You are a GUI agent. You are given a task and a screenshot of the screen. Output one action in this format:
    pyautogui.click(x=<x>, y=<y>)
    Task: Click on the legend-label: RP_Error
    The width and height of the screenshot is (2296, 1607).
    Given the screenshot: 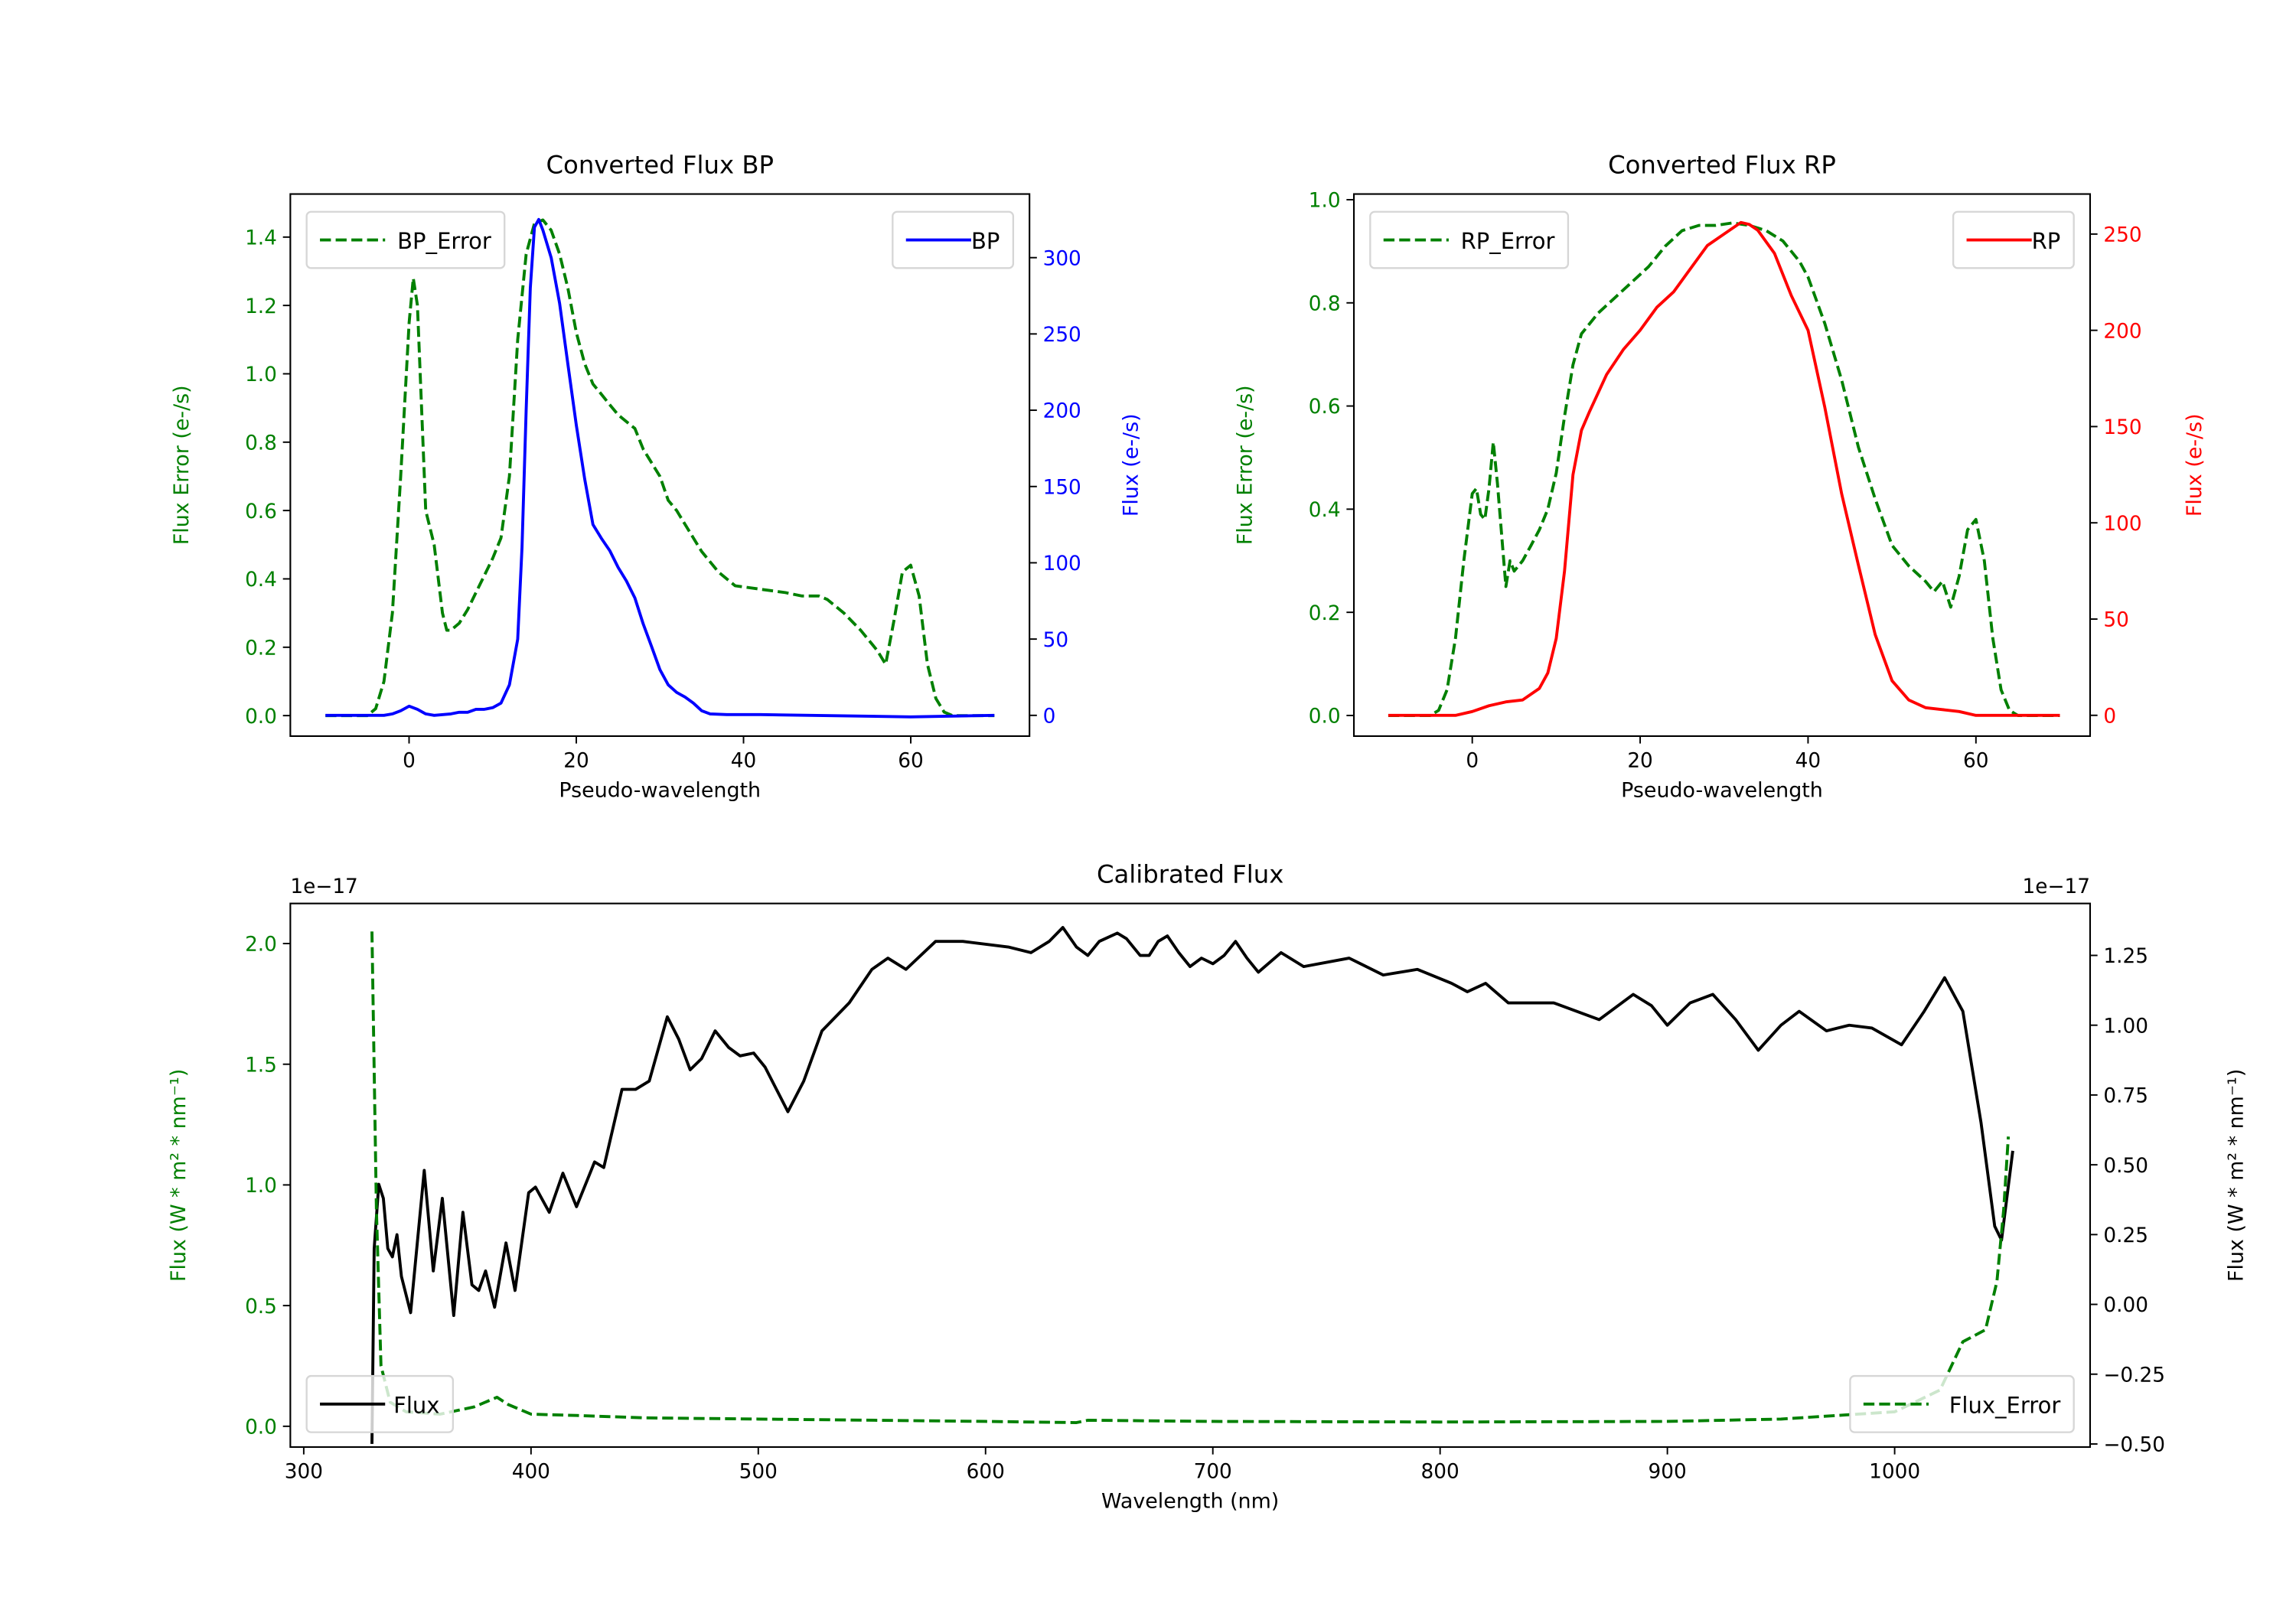 What is the action you would take?
    pyautogui.click(x=1508, y=241)
    